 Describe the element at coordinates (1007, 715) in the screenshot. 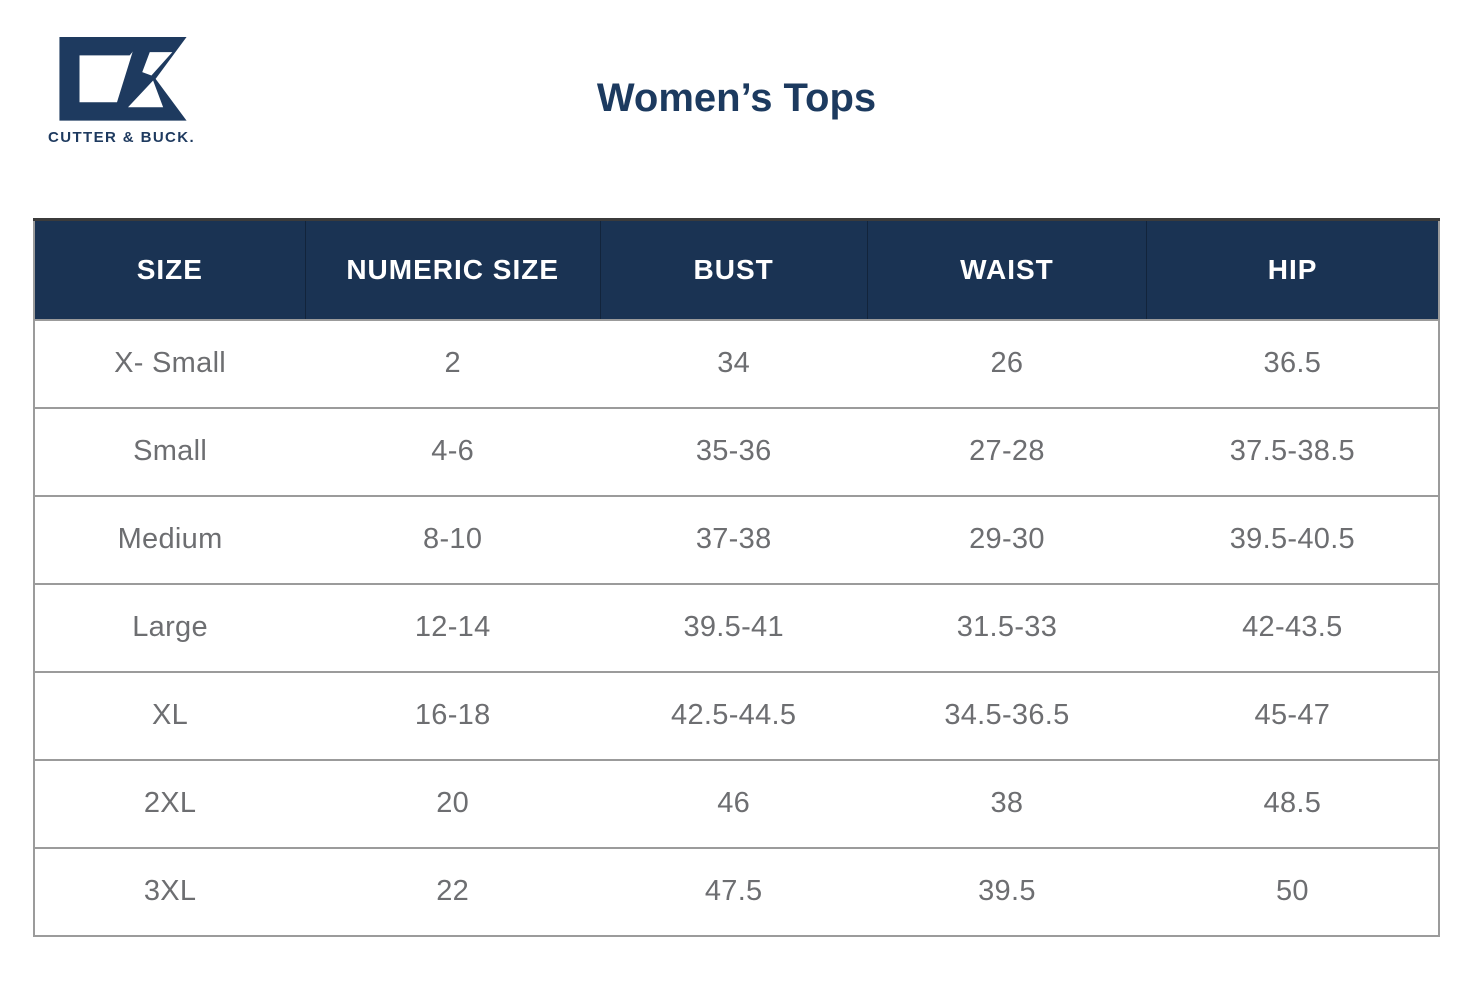

I see `measurement-cell: 34.5-36.5` at that location.